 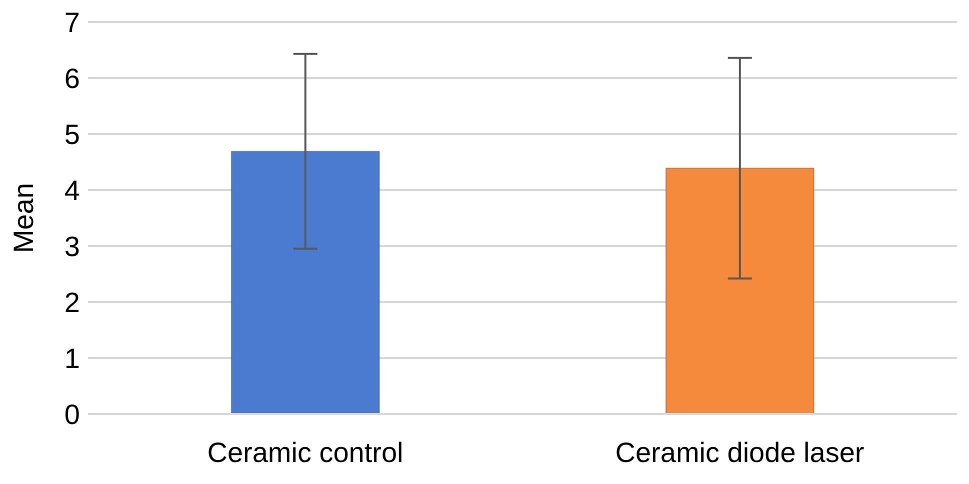 I want to click on y-tick-label: 7, so click(x=72, y=22).